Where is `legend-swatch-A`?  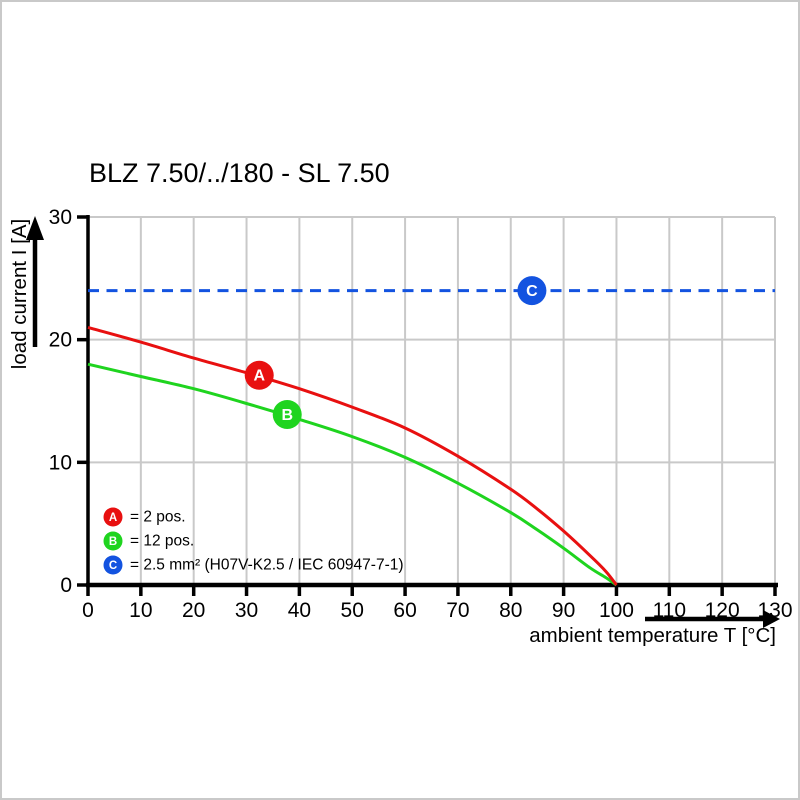 legend-swatch-A is located at coordinates (113, 517).